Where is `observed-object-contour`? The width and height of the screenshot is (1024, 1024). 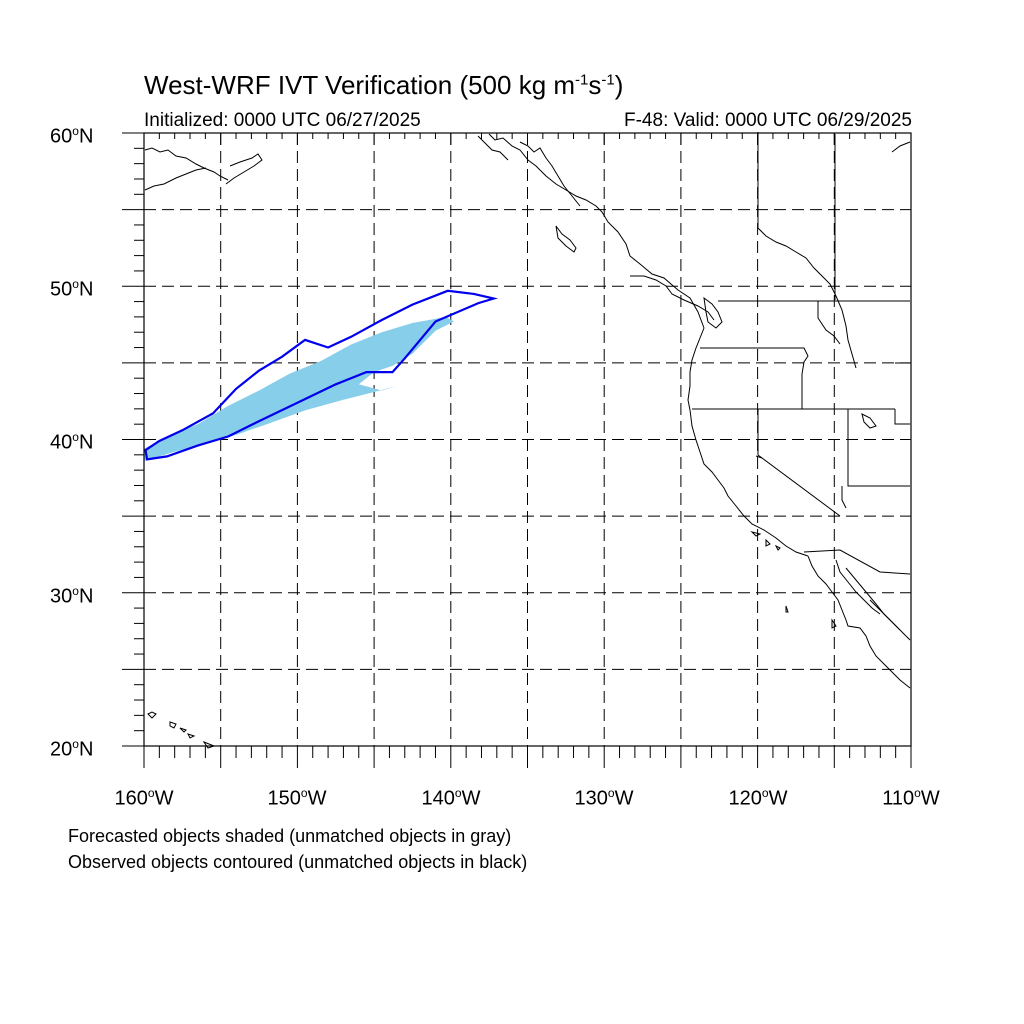
observed-object-contour is located at coordinates (321, 375).